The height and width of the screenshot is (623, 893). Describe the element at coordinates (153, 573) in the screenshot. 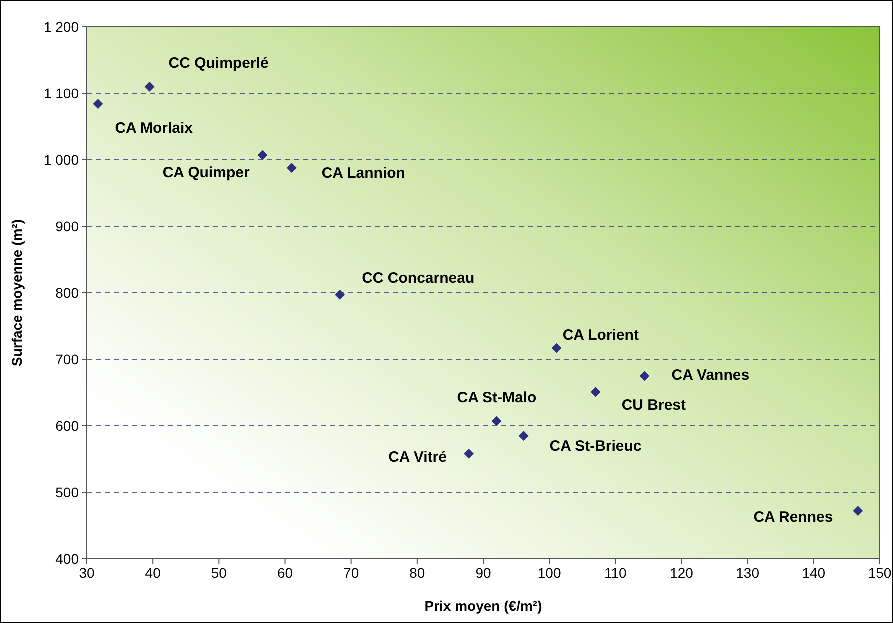

I see `x-tick-label: 40` at that location.